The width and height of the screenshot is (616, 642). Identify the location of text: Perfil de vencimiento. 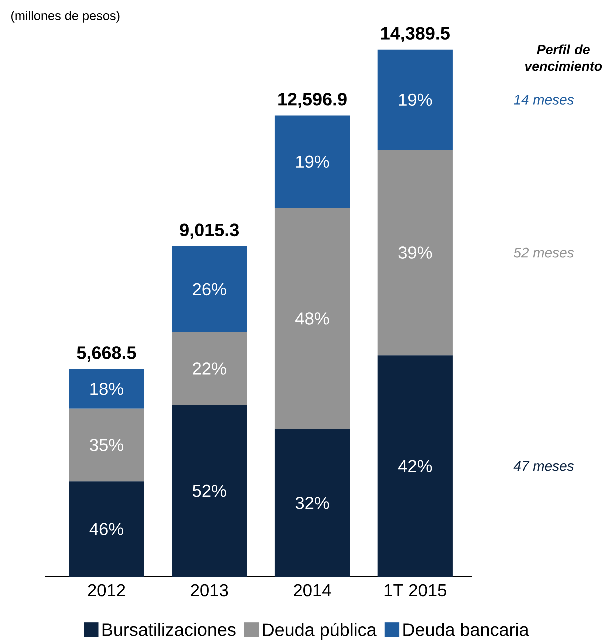
(563, 58).